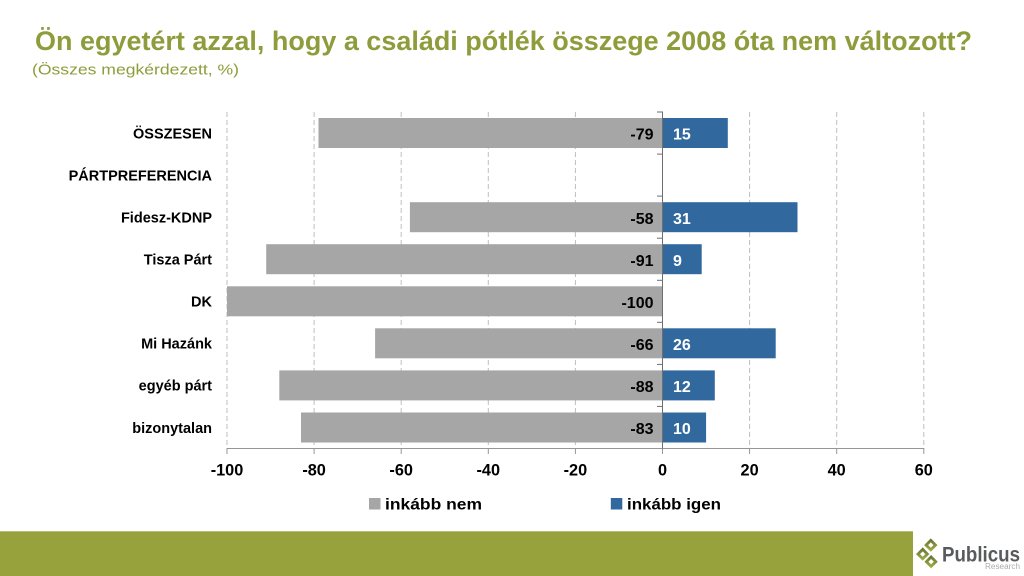  I want to click on svg-text: 10, so click(682, 429).